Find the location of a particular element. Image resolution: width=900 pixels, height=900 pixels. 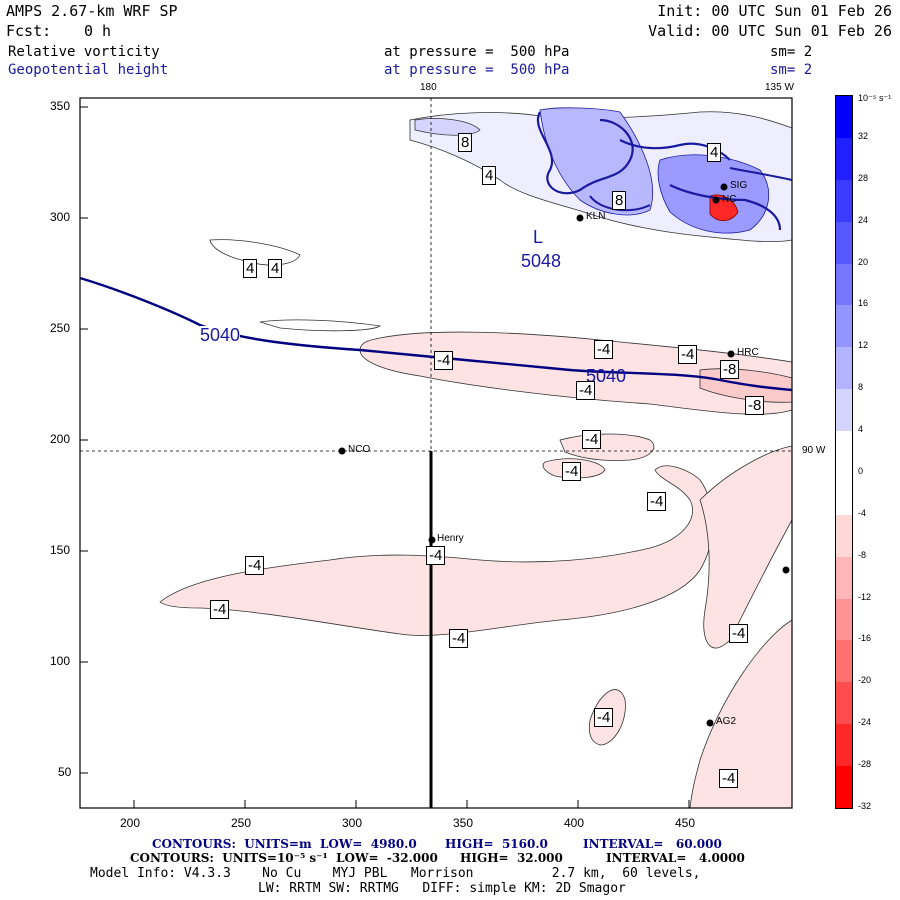

station-dot-nc is located at coordinates (716, 200).